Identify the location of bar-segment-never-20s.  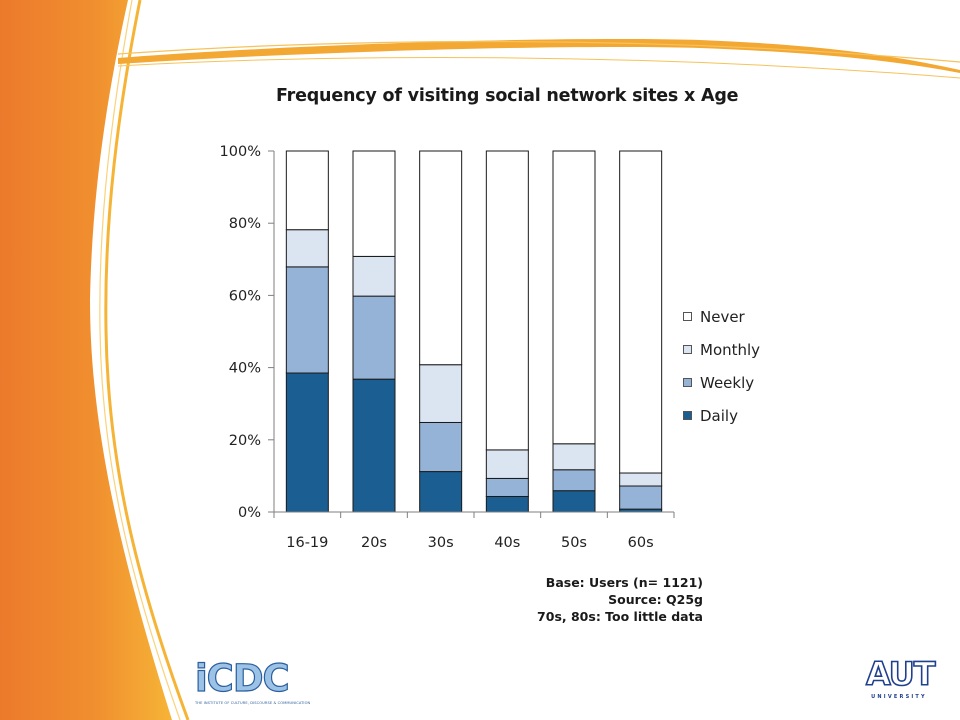
(374, 203).